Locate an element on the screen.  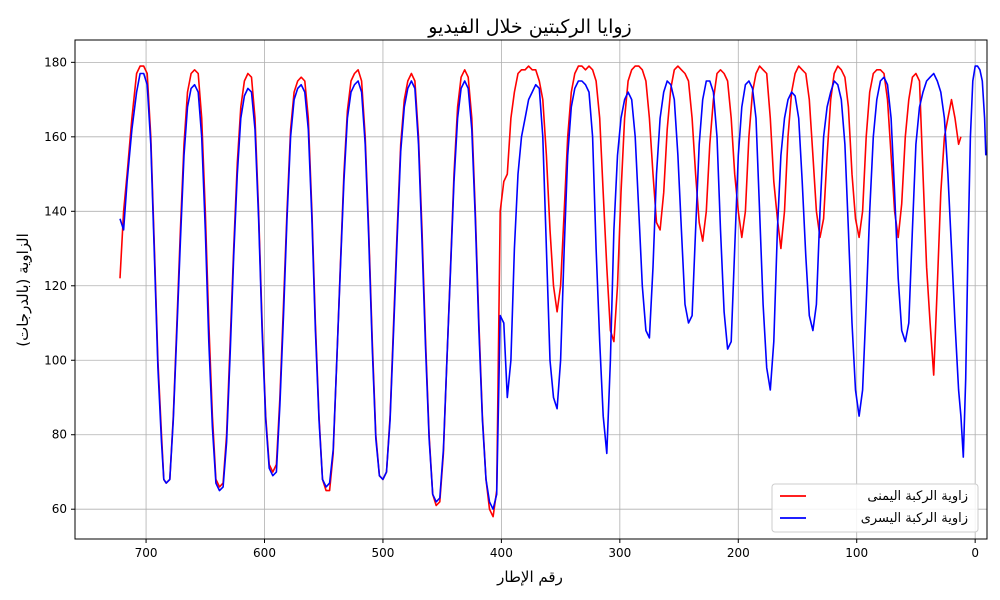
x-axis-ticks: 700 600 500 400 300 200 100 0 is located at coordinates (557, 549).